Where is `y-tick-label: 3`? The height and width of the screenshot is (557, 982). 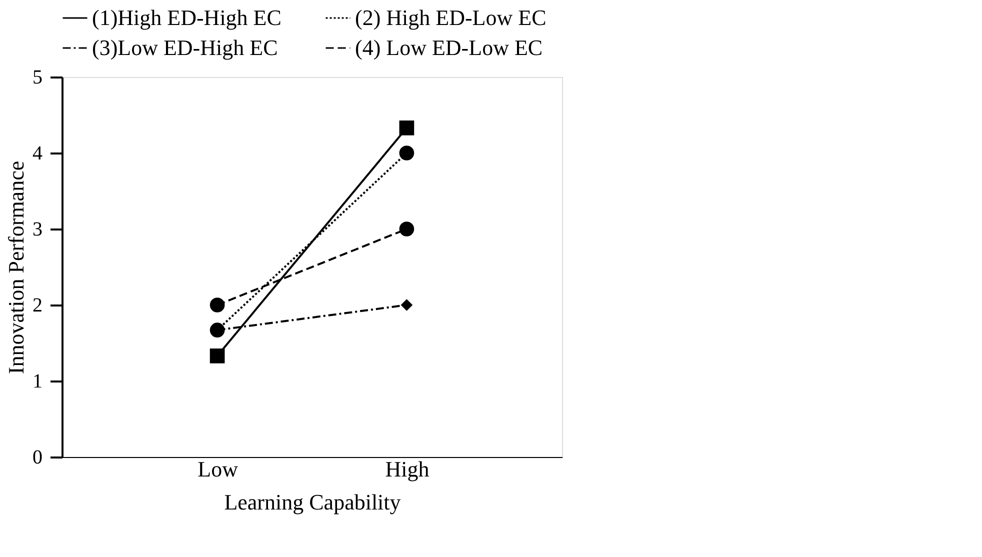
y-tick-label: 3 is located at coordinates (37, 229).